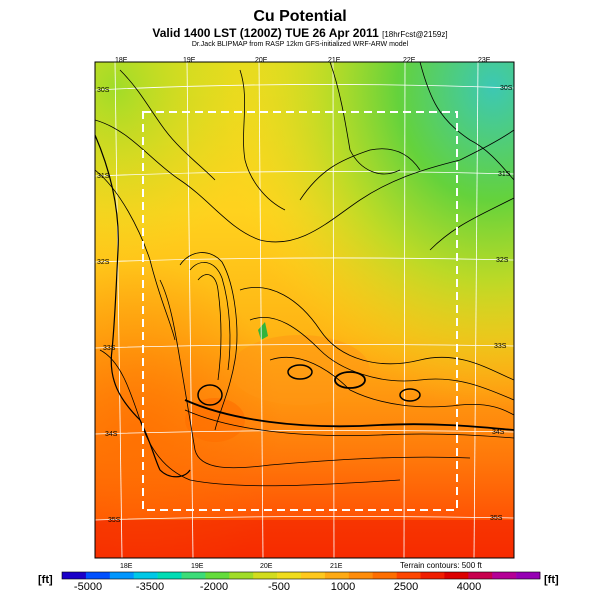  Describe the element at coordinates (197, 566) in the screenshot. I see `lon-label-bottom: 19E` at that location.